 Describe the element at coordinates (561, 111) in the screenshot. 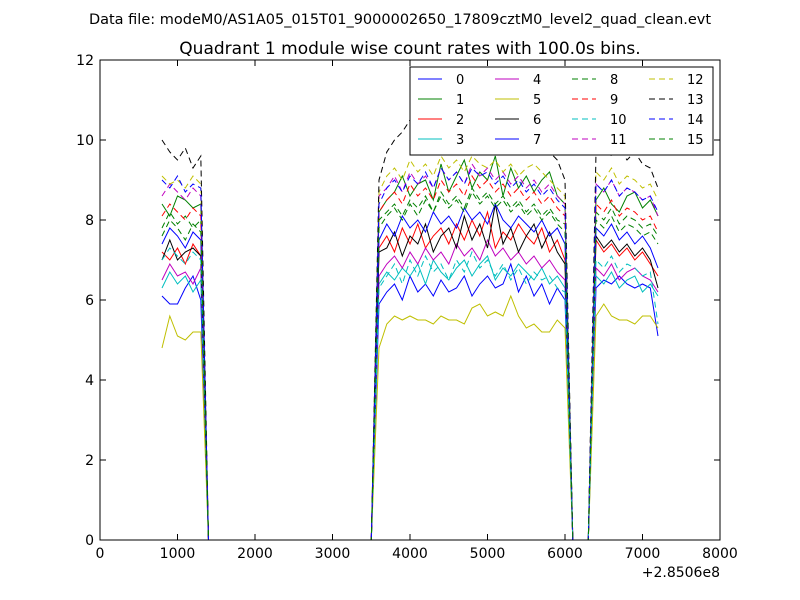

I see `legend-box` at that location.